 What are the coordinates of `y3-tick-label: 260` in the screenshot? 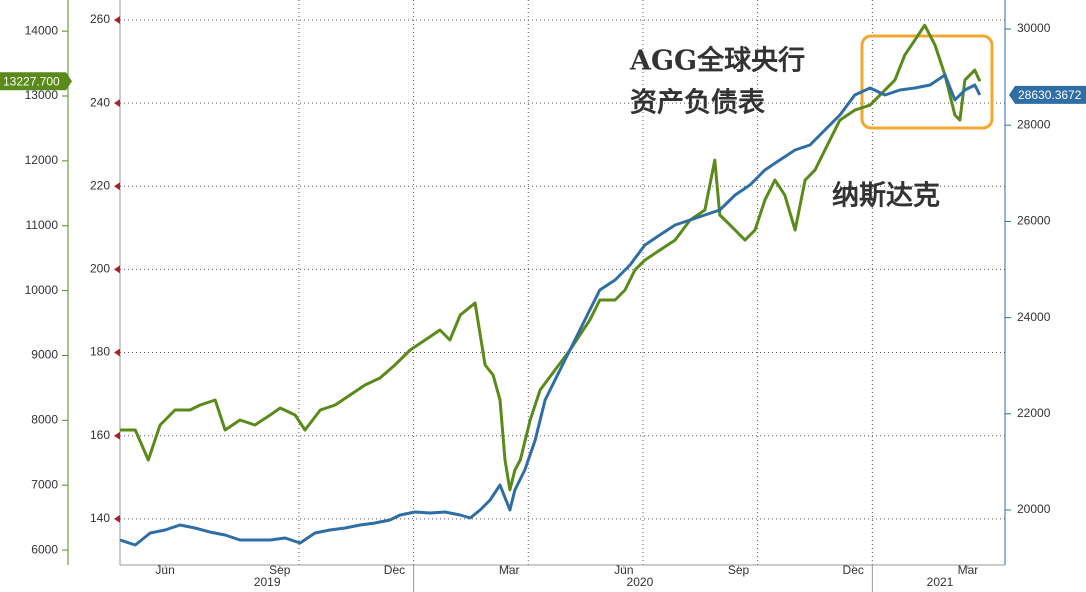 It's located at (100, 19).